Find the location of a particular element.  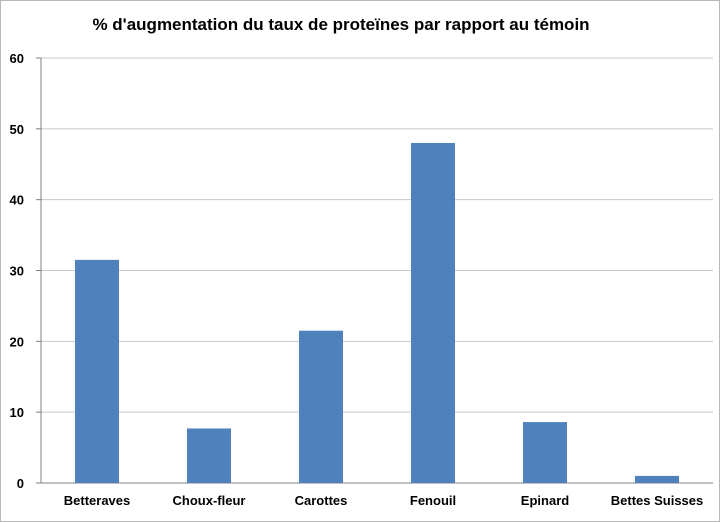

x-tick-label: Carottes is located at coordinates (321, 500).